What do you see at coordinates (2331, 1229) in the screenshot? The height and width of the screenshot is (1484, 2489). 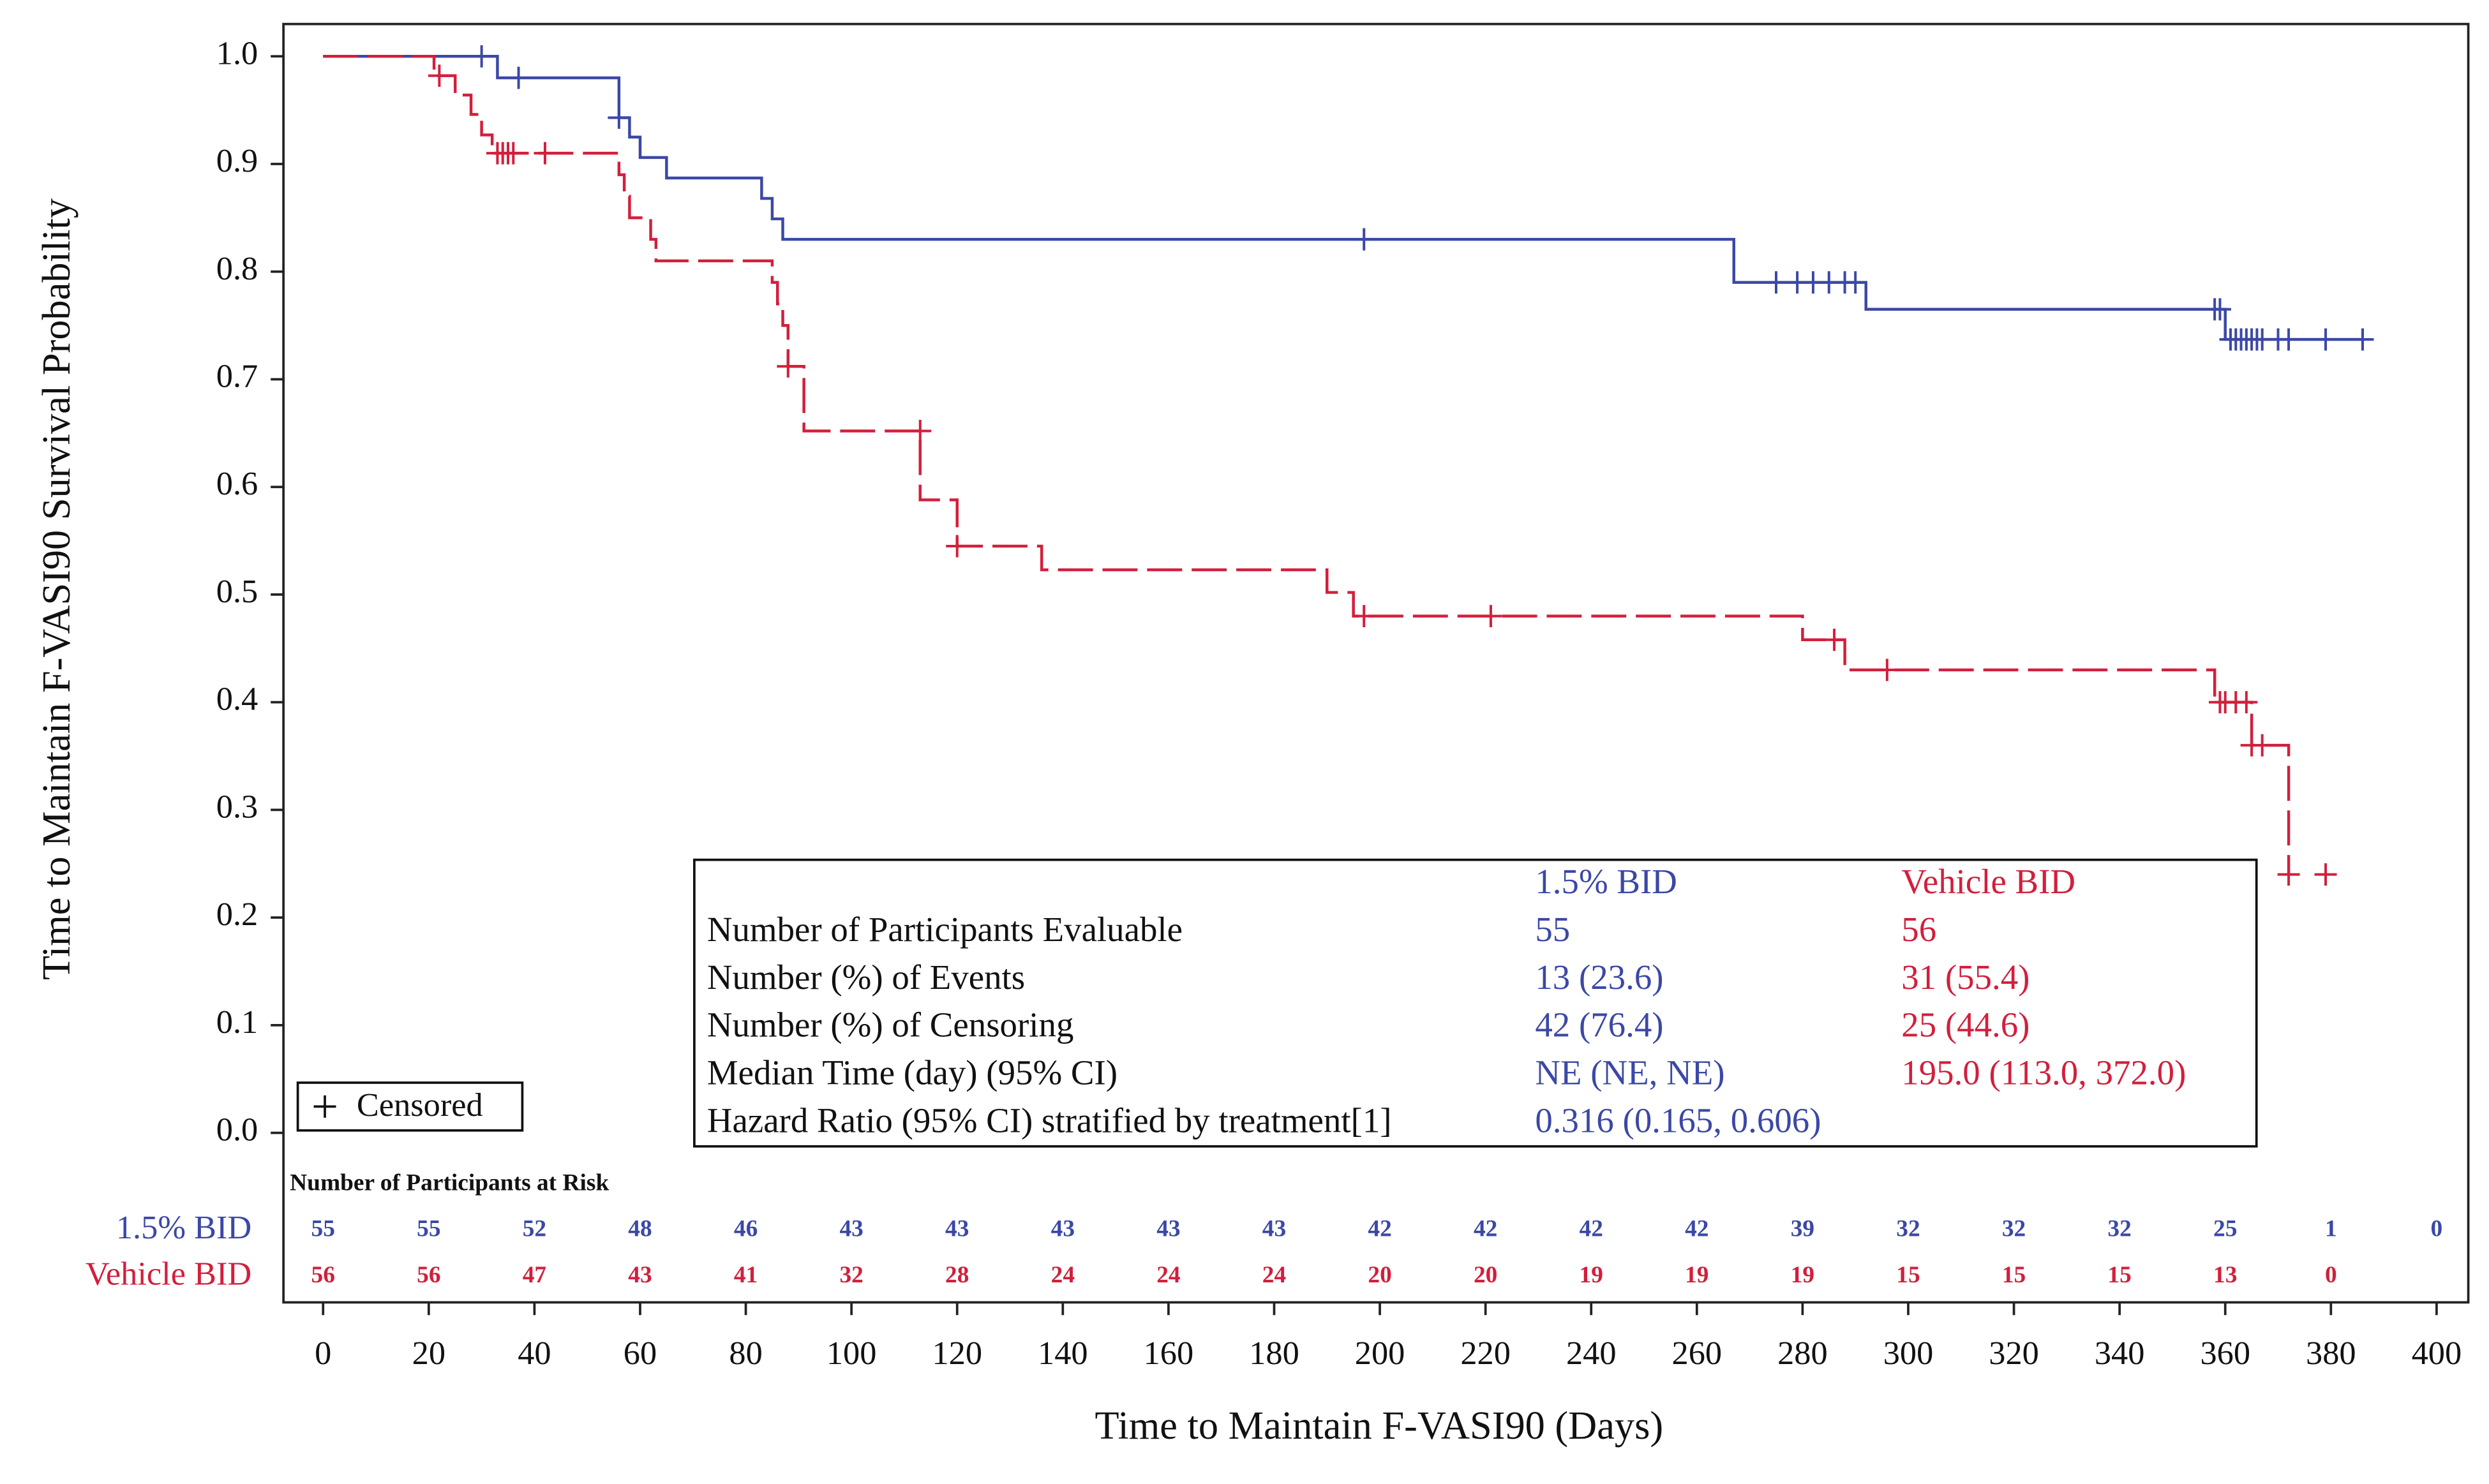 I see `at-risk-count: 1` at bounding box center [2331, 1229].